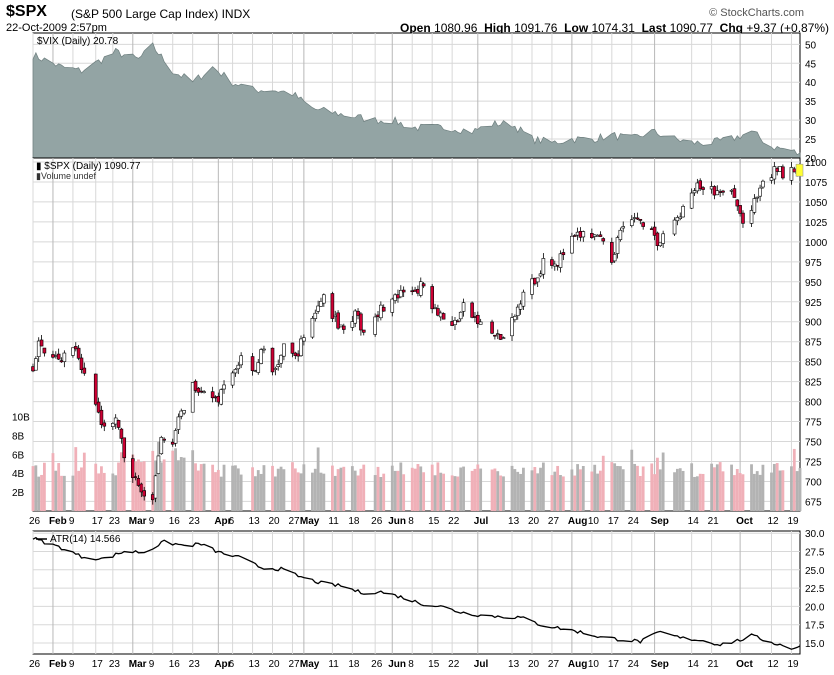  I want to click on y-tick-label: 875, so click(813, 343).